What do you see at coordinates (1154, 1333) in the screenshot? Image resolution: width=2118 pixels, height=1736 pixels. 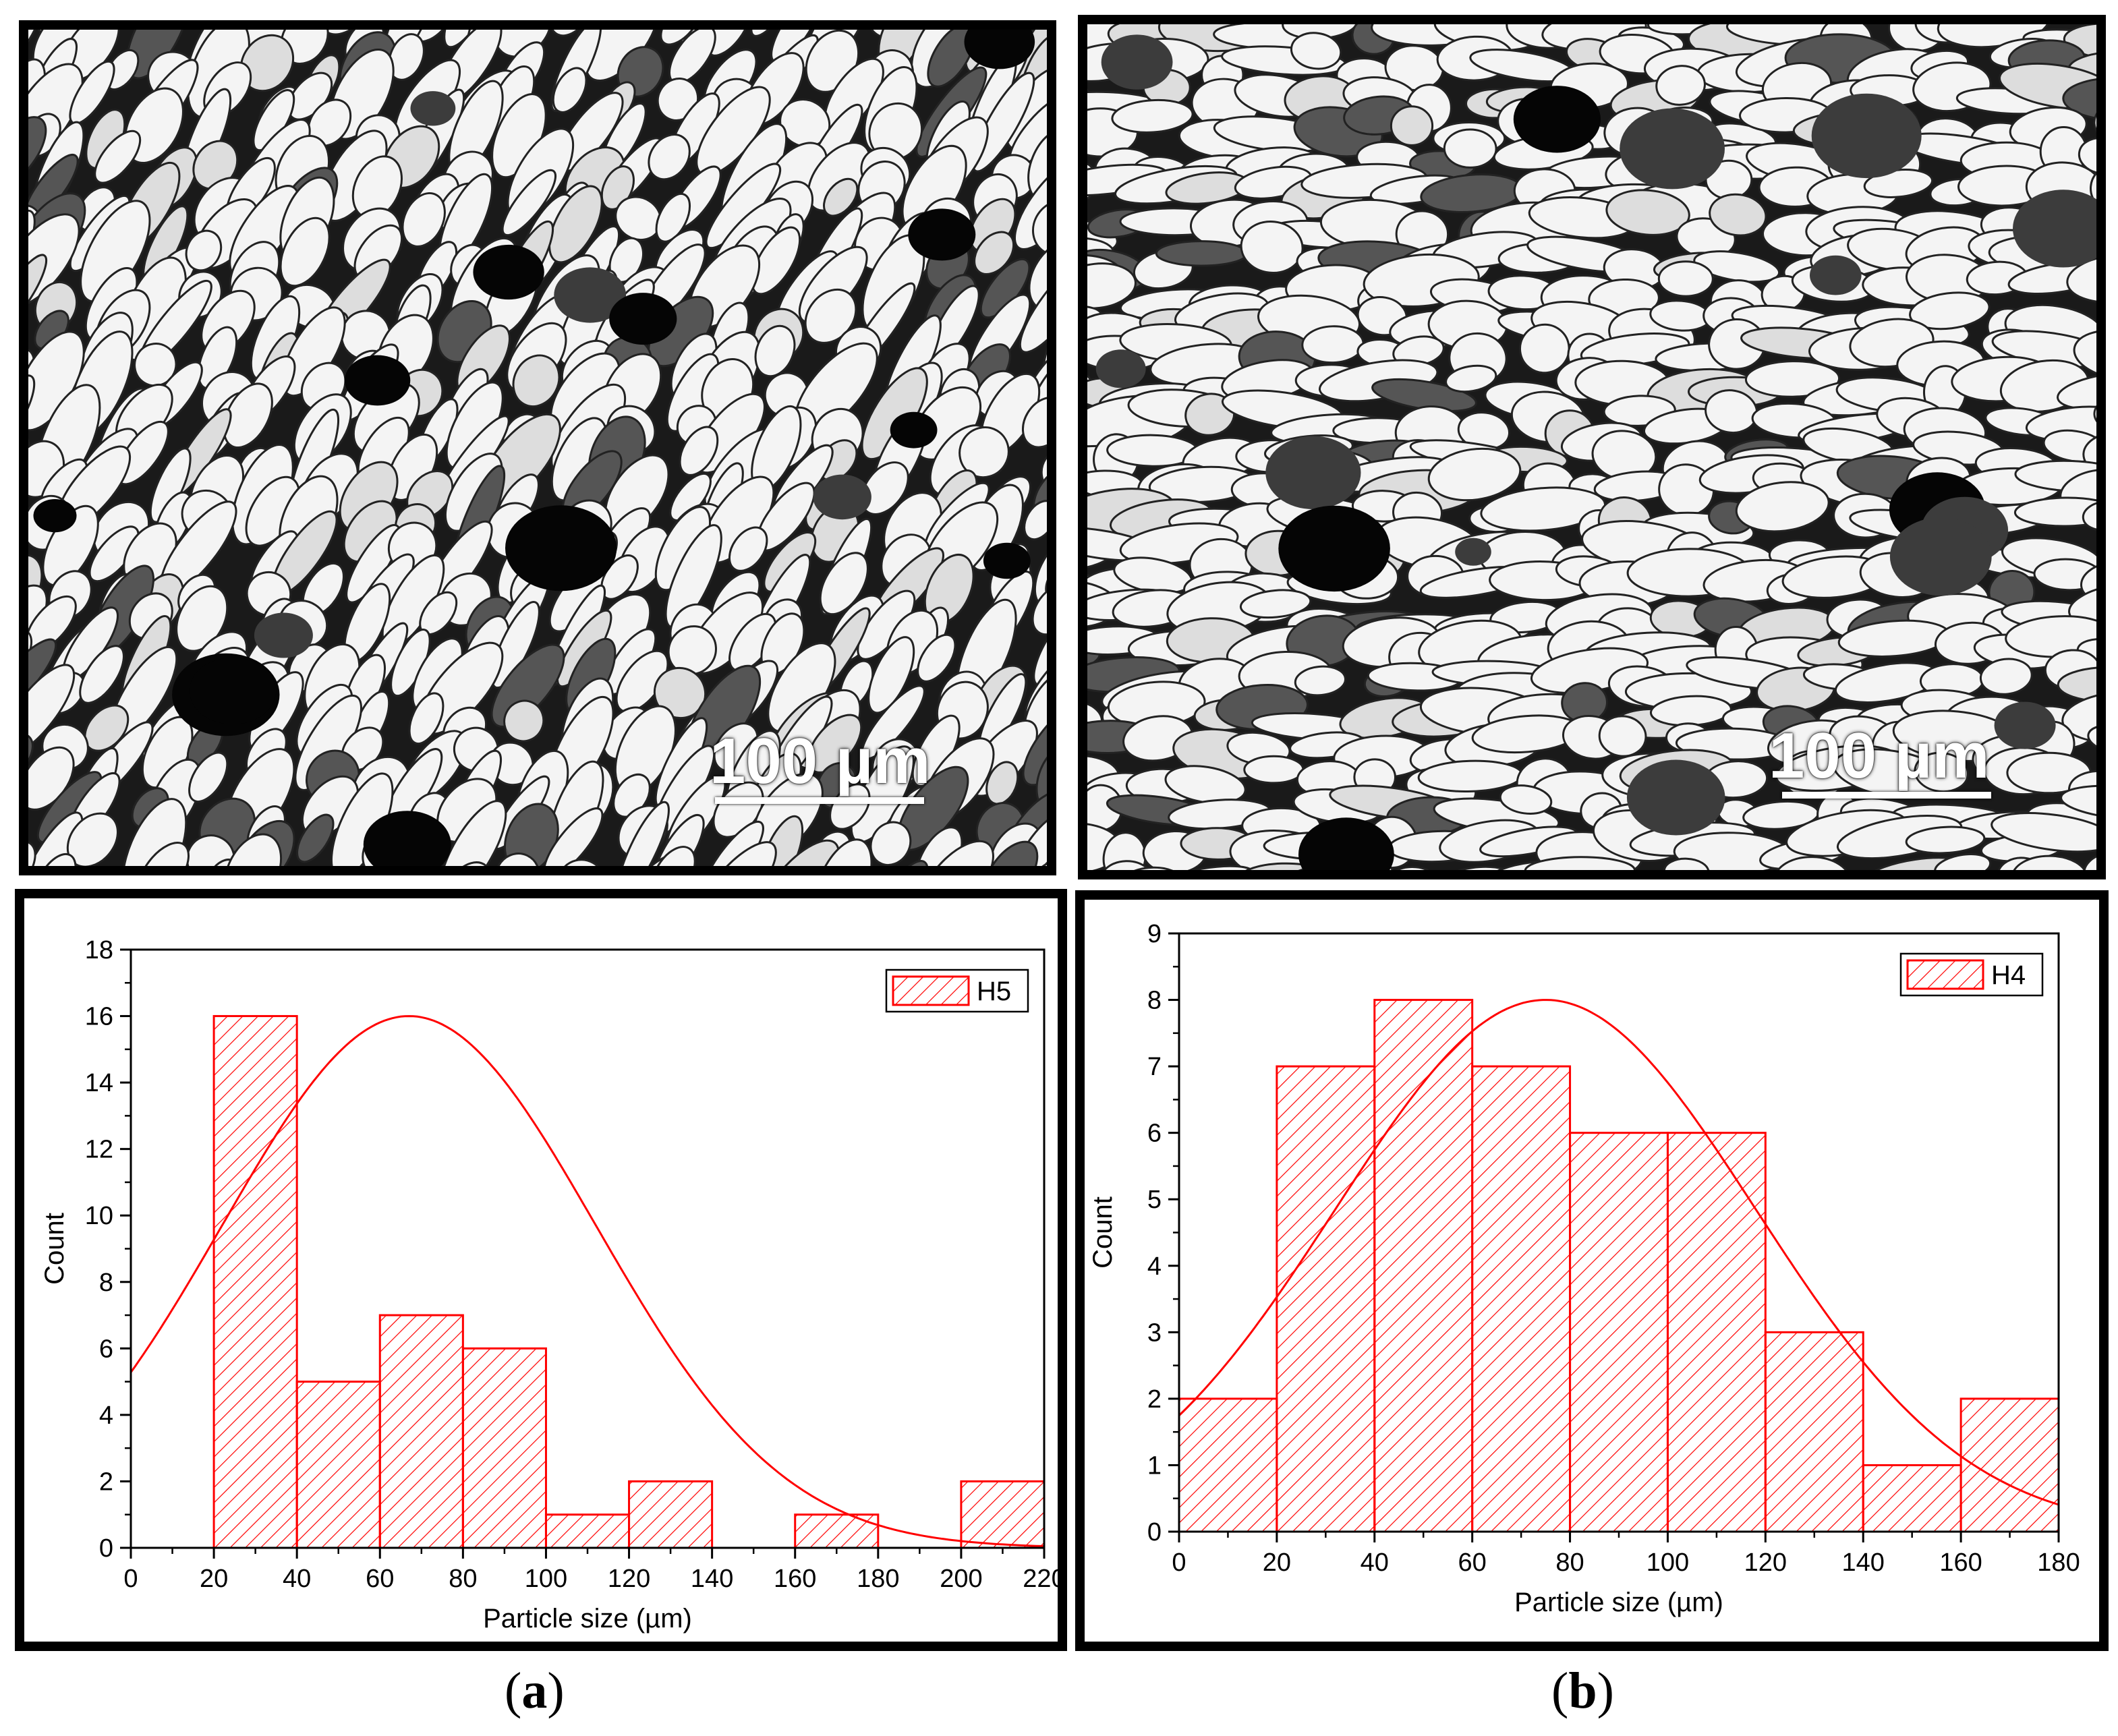 I see `y-tick-label: 3` at bounding box center [1154, 1333].